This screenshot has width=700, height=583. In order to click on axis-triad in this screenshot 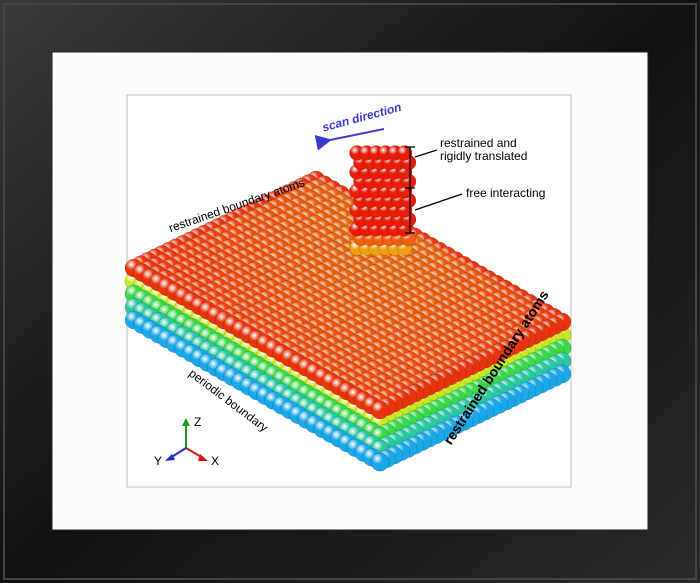, I will do `click(186, 439)`.